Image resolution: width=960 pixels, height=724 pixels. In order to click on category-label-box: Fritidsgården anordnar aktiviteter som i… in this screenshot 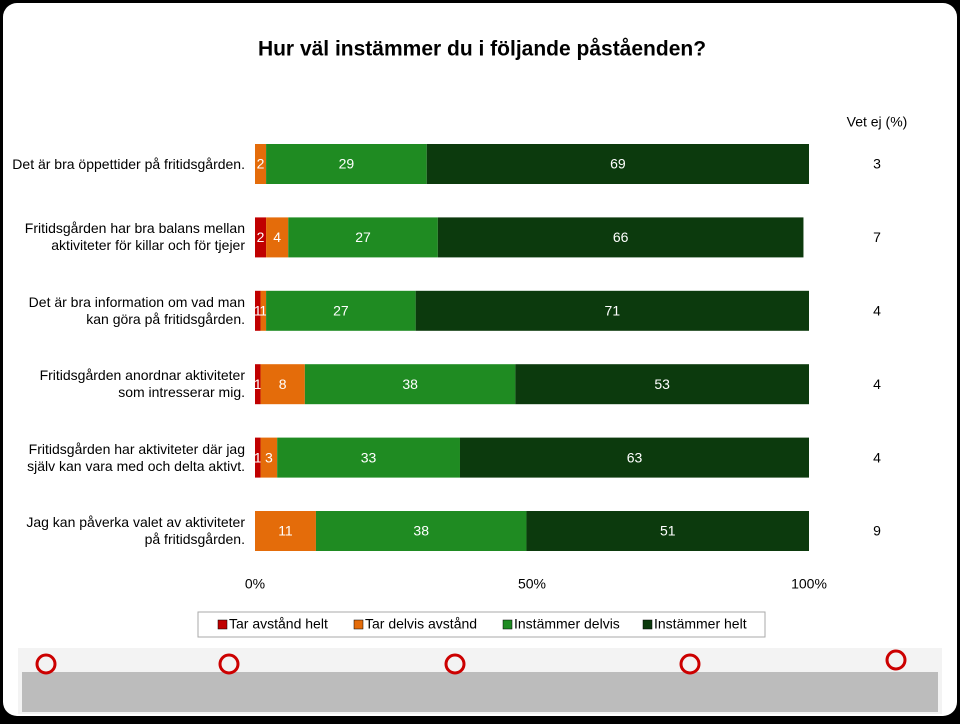, I will do `click(142, 384)`.